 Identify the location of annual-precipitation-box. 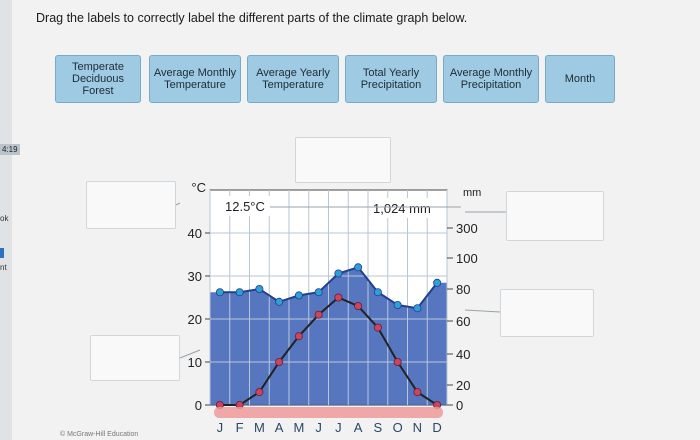
(405, 208).